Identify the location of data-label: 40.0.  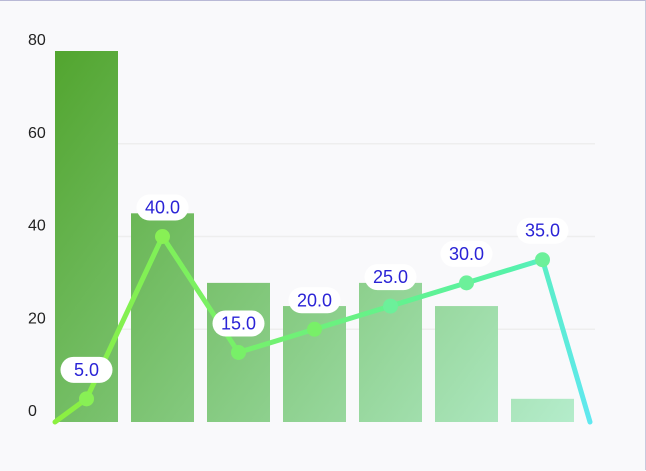
(162, 208).